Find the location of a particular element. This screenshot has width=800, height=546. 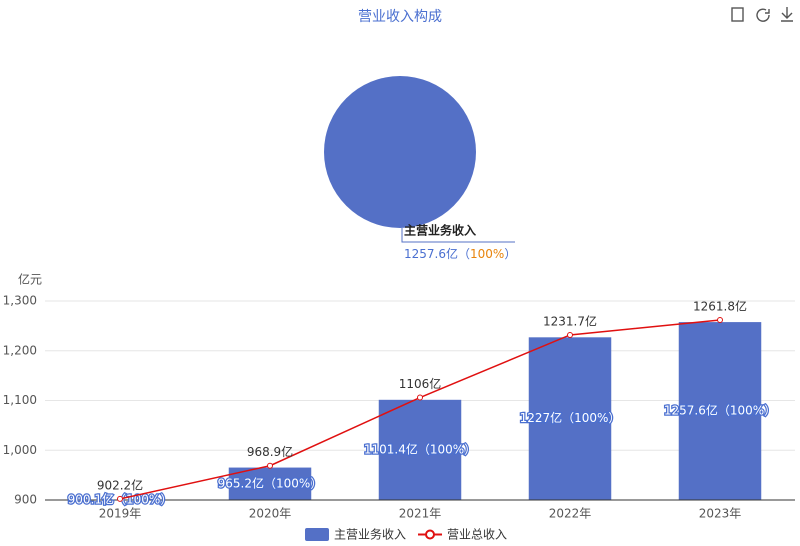

x-tick-label: 2021年 is located at coordinates (420, 514).